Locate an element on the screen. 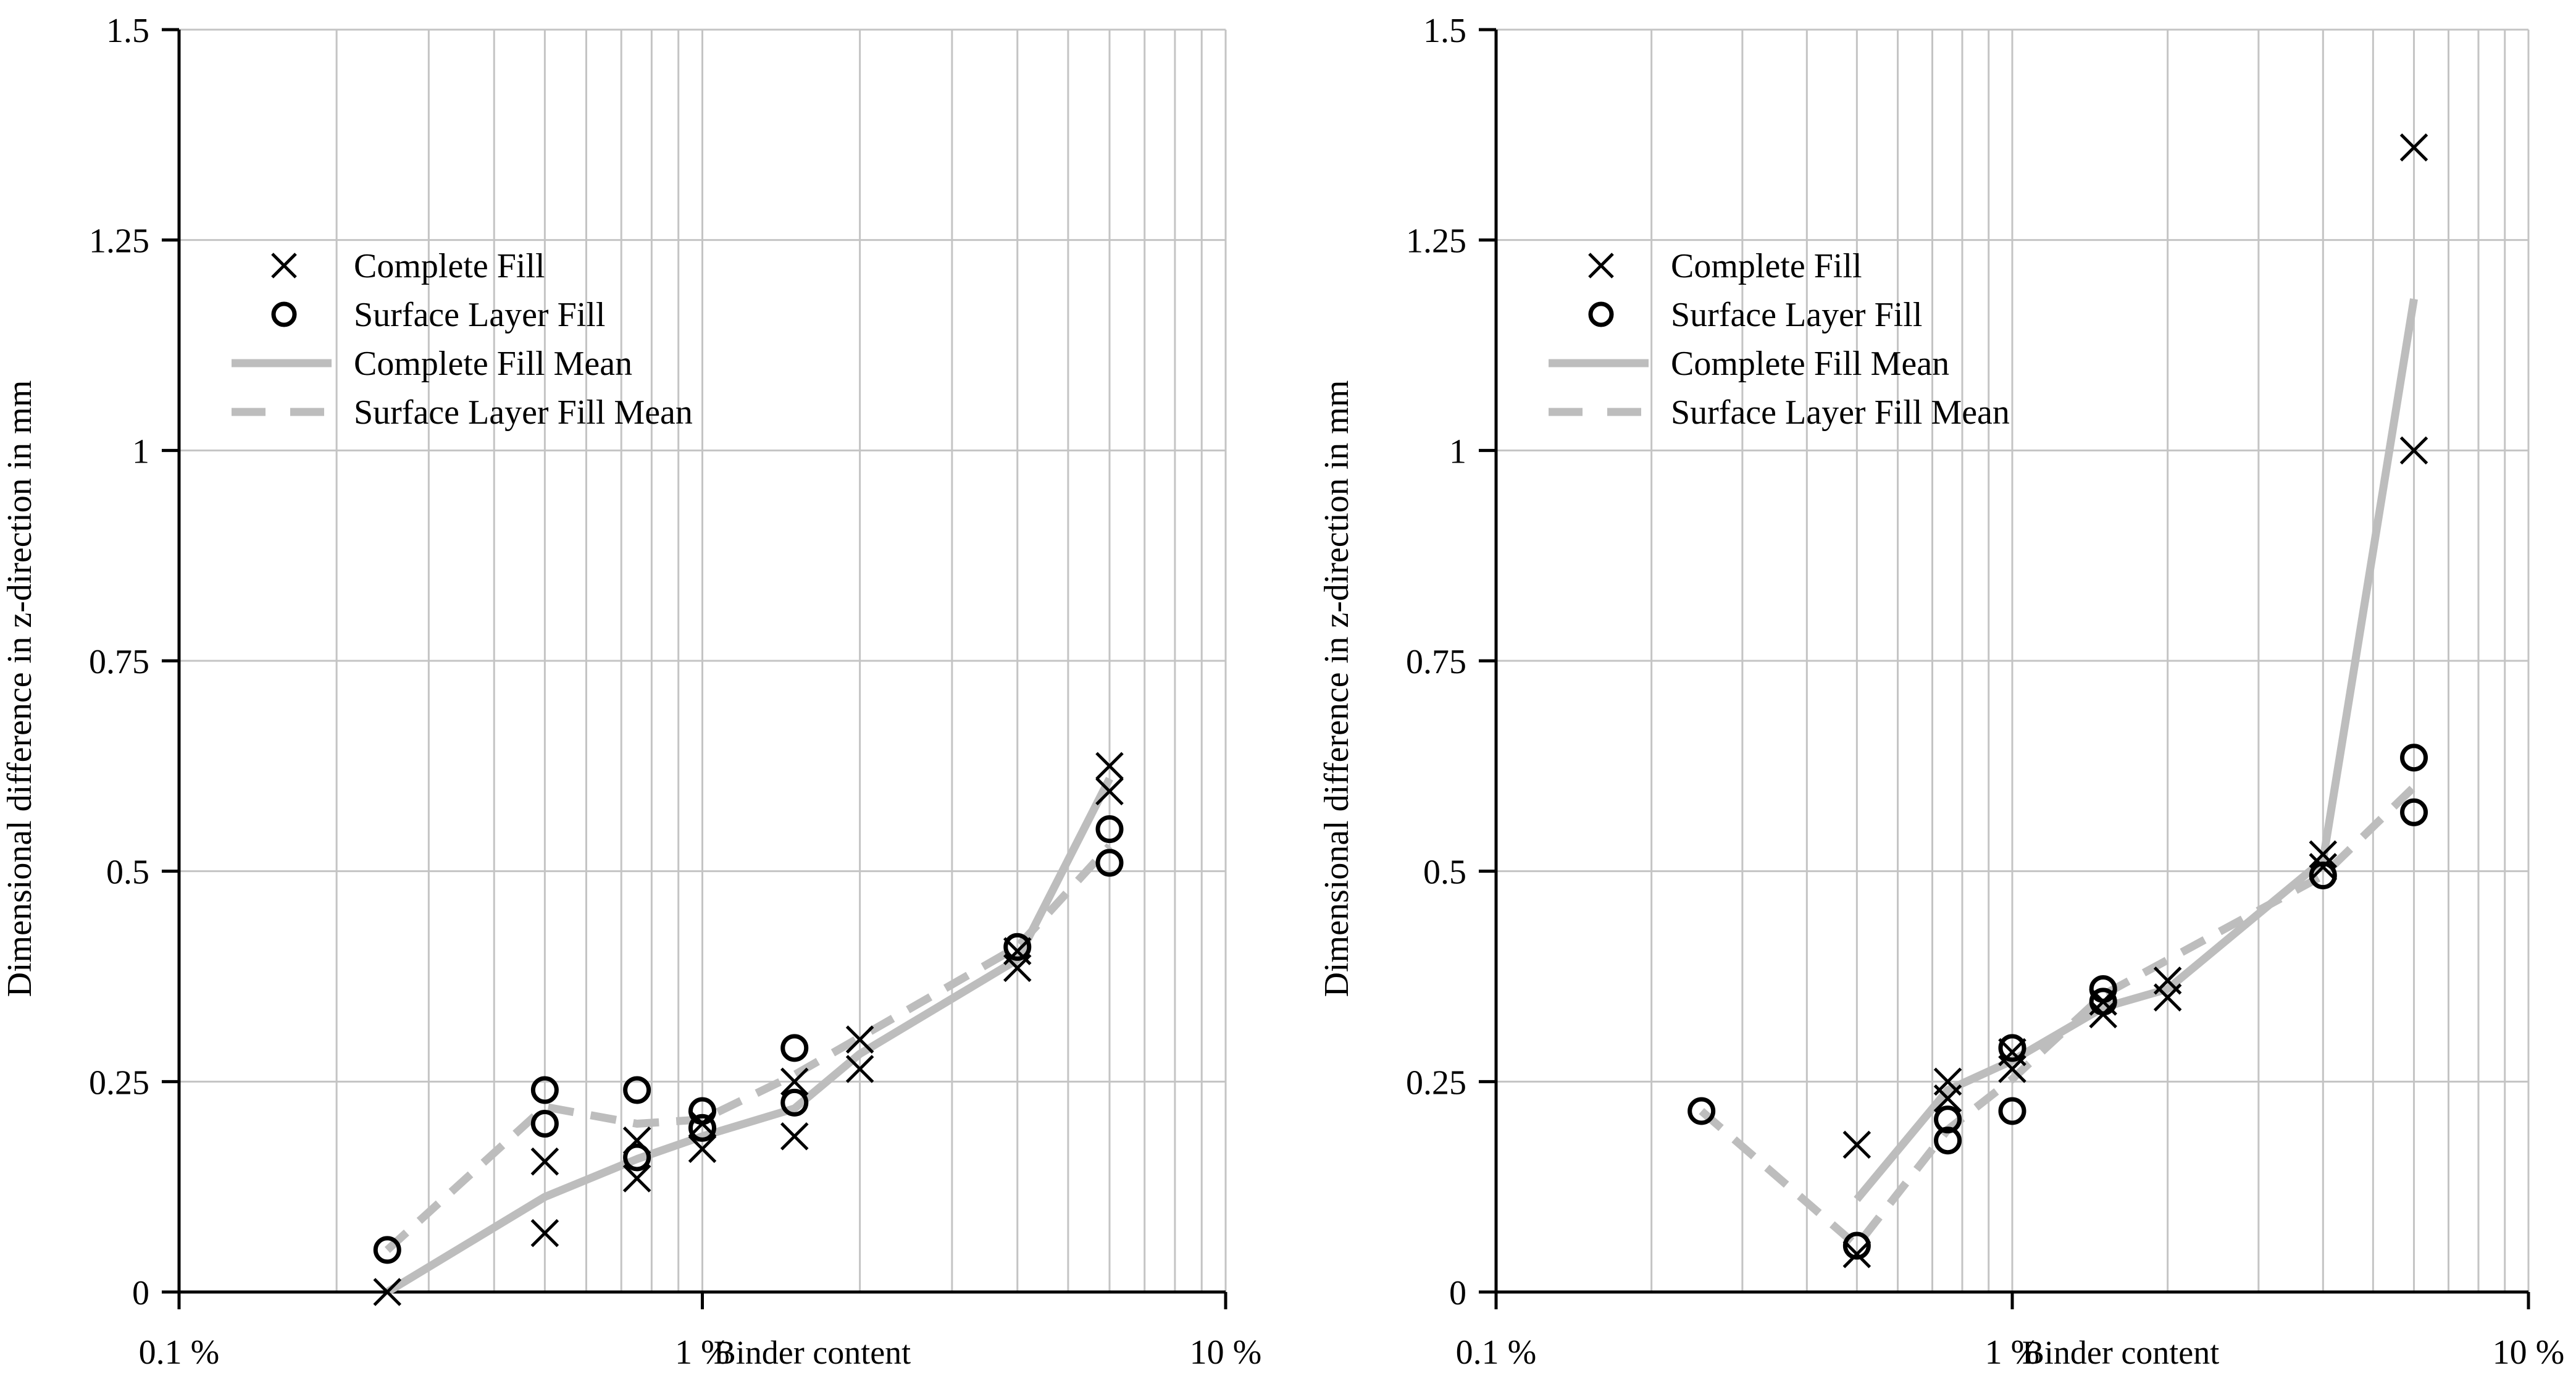 Image resolution: width=2576 pixels, height=1376 pixels. series-complete-fill is located at coordinates (749, 1029).